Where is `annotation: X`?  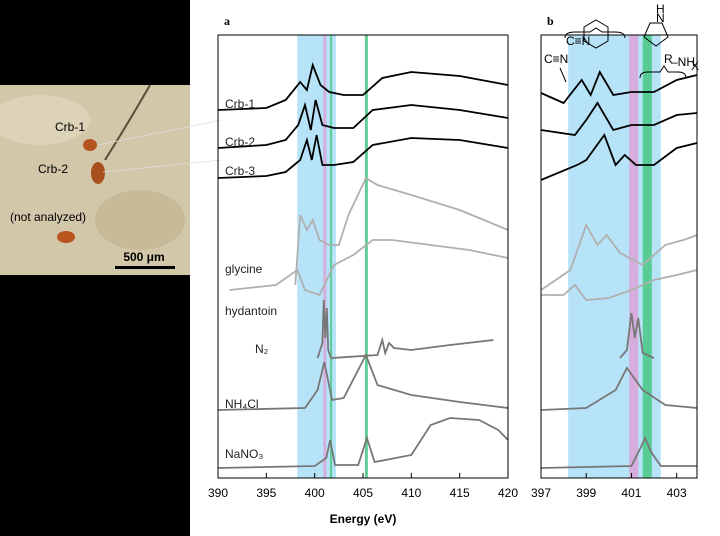
annotation: X is located at coordinates (695, 66).